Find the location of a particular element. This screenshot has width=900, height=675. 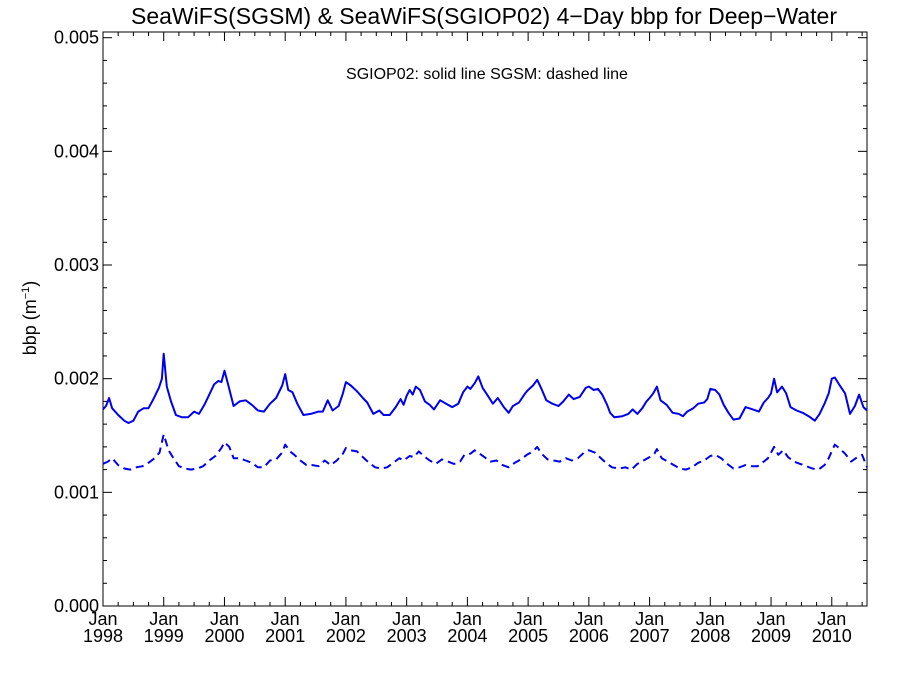

y-axis-label: bbp (m−1) is located at coordinates (30, 318).